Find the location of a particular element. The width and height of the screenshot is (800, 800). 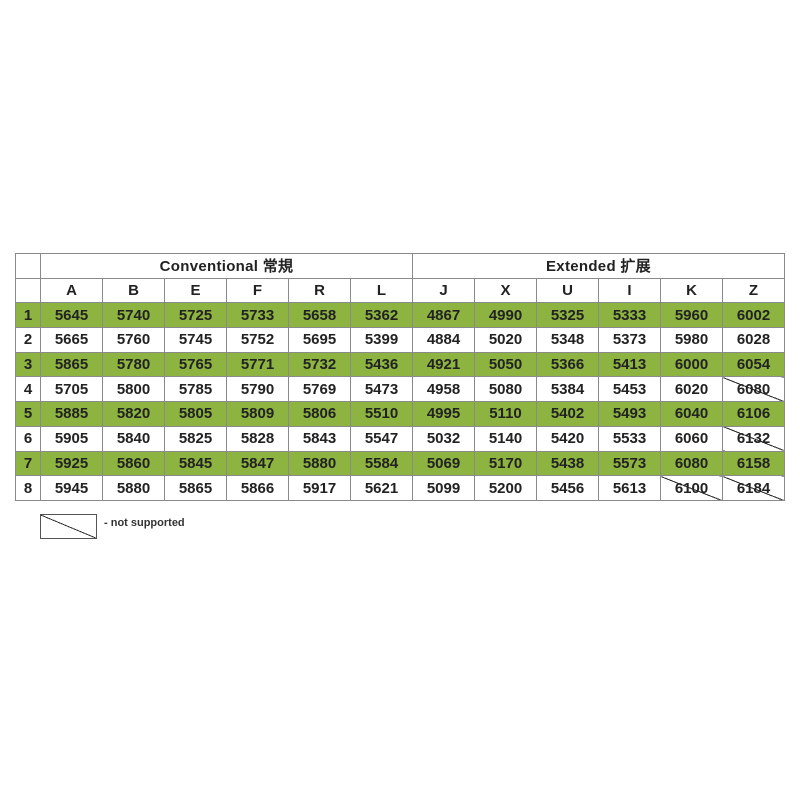

value-cell: 6000 is located at coordinates (691, 364).